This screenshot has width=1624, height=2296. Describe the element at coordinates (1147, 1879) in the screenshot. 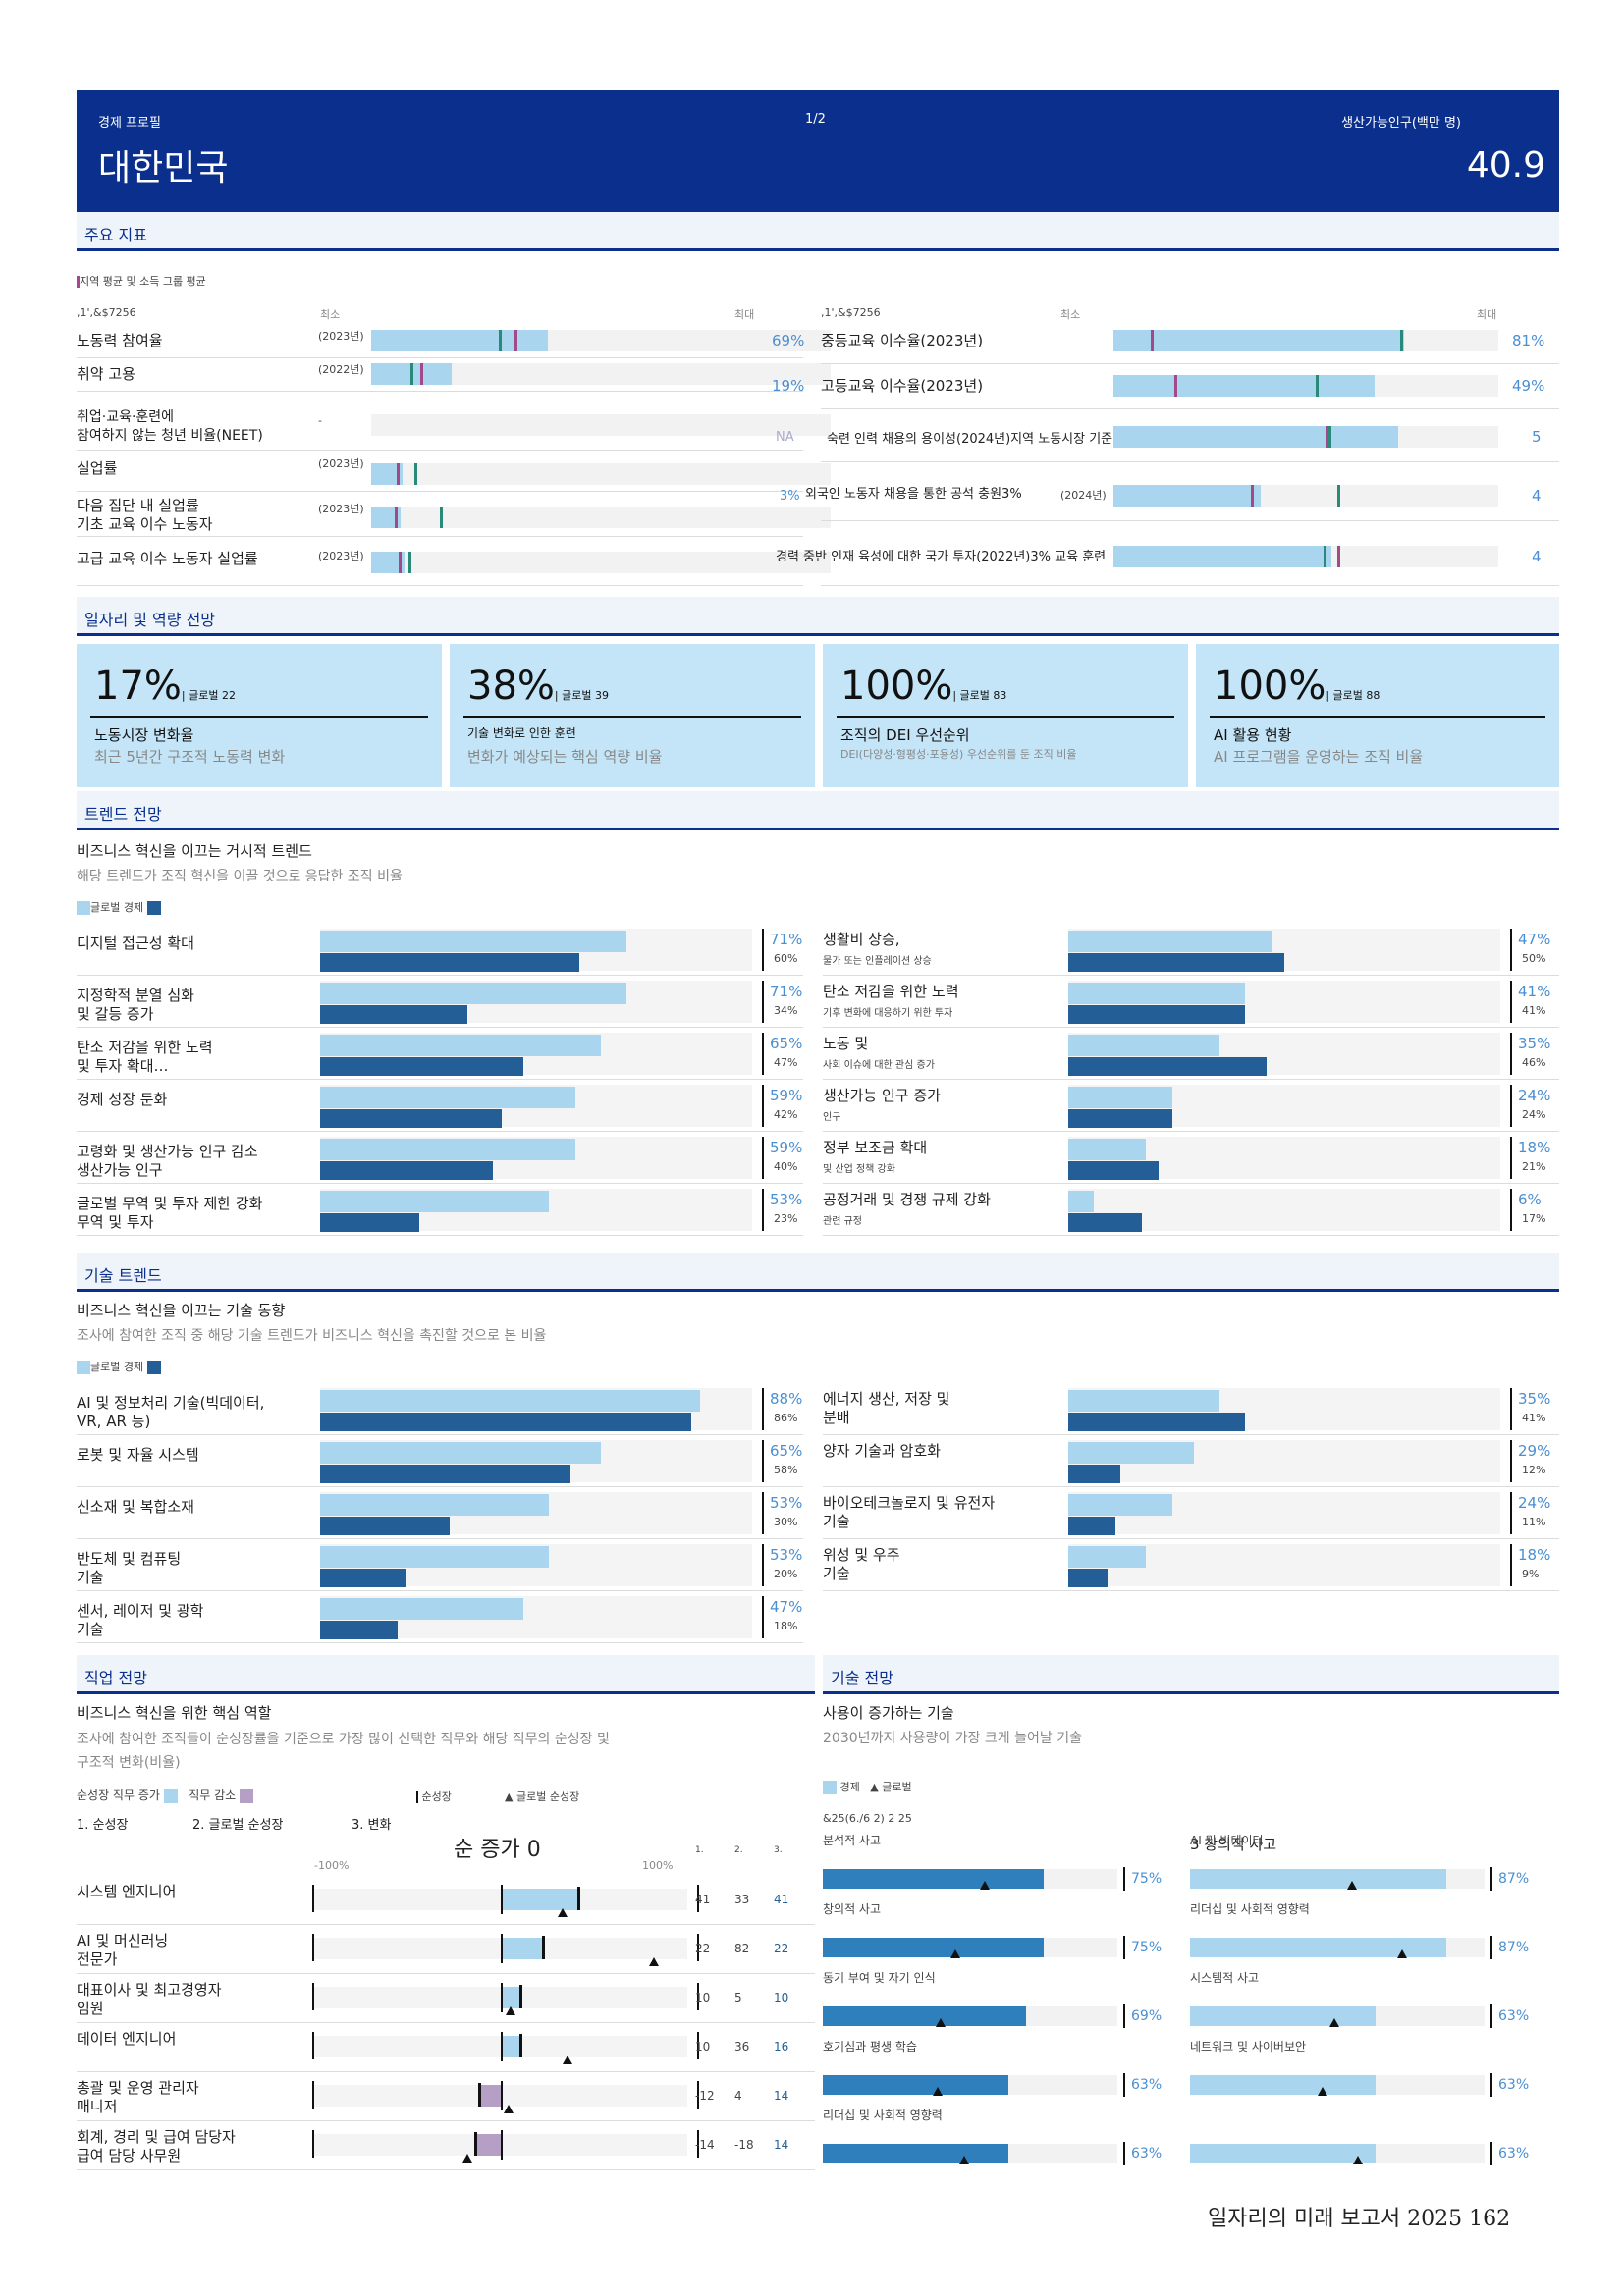

I see `skill-value: 75%` at that location.